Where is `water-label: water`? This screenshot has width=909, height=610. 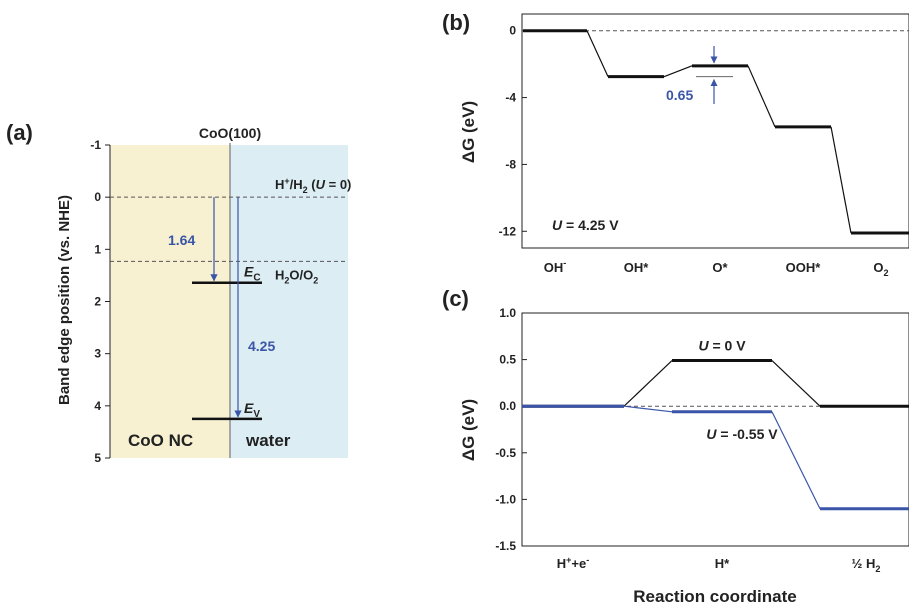 water-label: water is located at coordinates (268, 440).